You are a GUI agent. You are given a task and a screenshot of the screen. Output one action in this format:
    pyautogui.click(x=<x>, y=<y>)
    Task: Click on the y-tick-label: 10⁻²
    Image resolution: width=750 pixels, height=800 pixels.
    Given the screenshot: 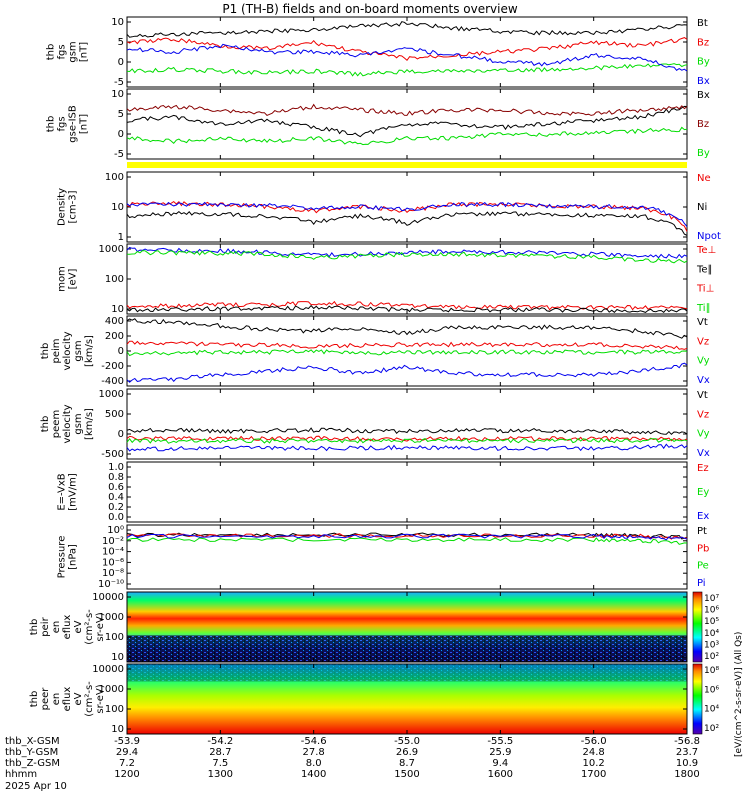 What is the action you would take?
    pyautogui.click(x=113, y=541)
    